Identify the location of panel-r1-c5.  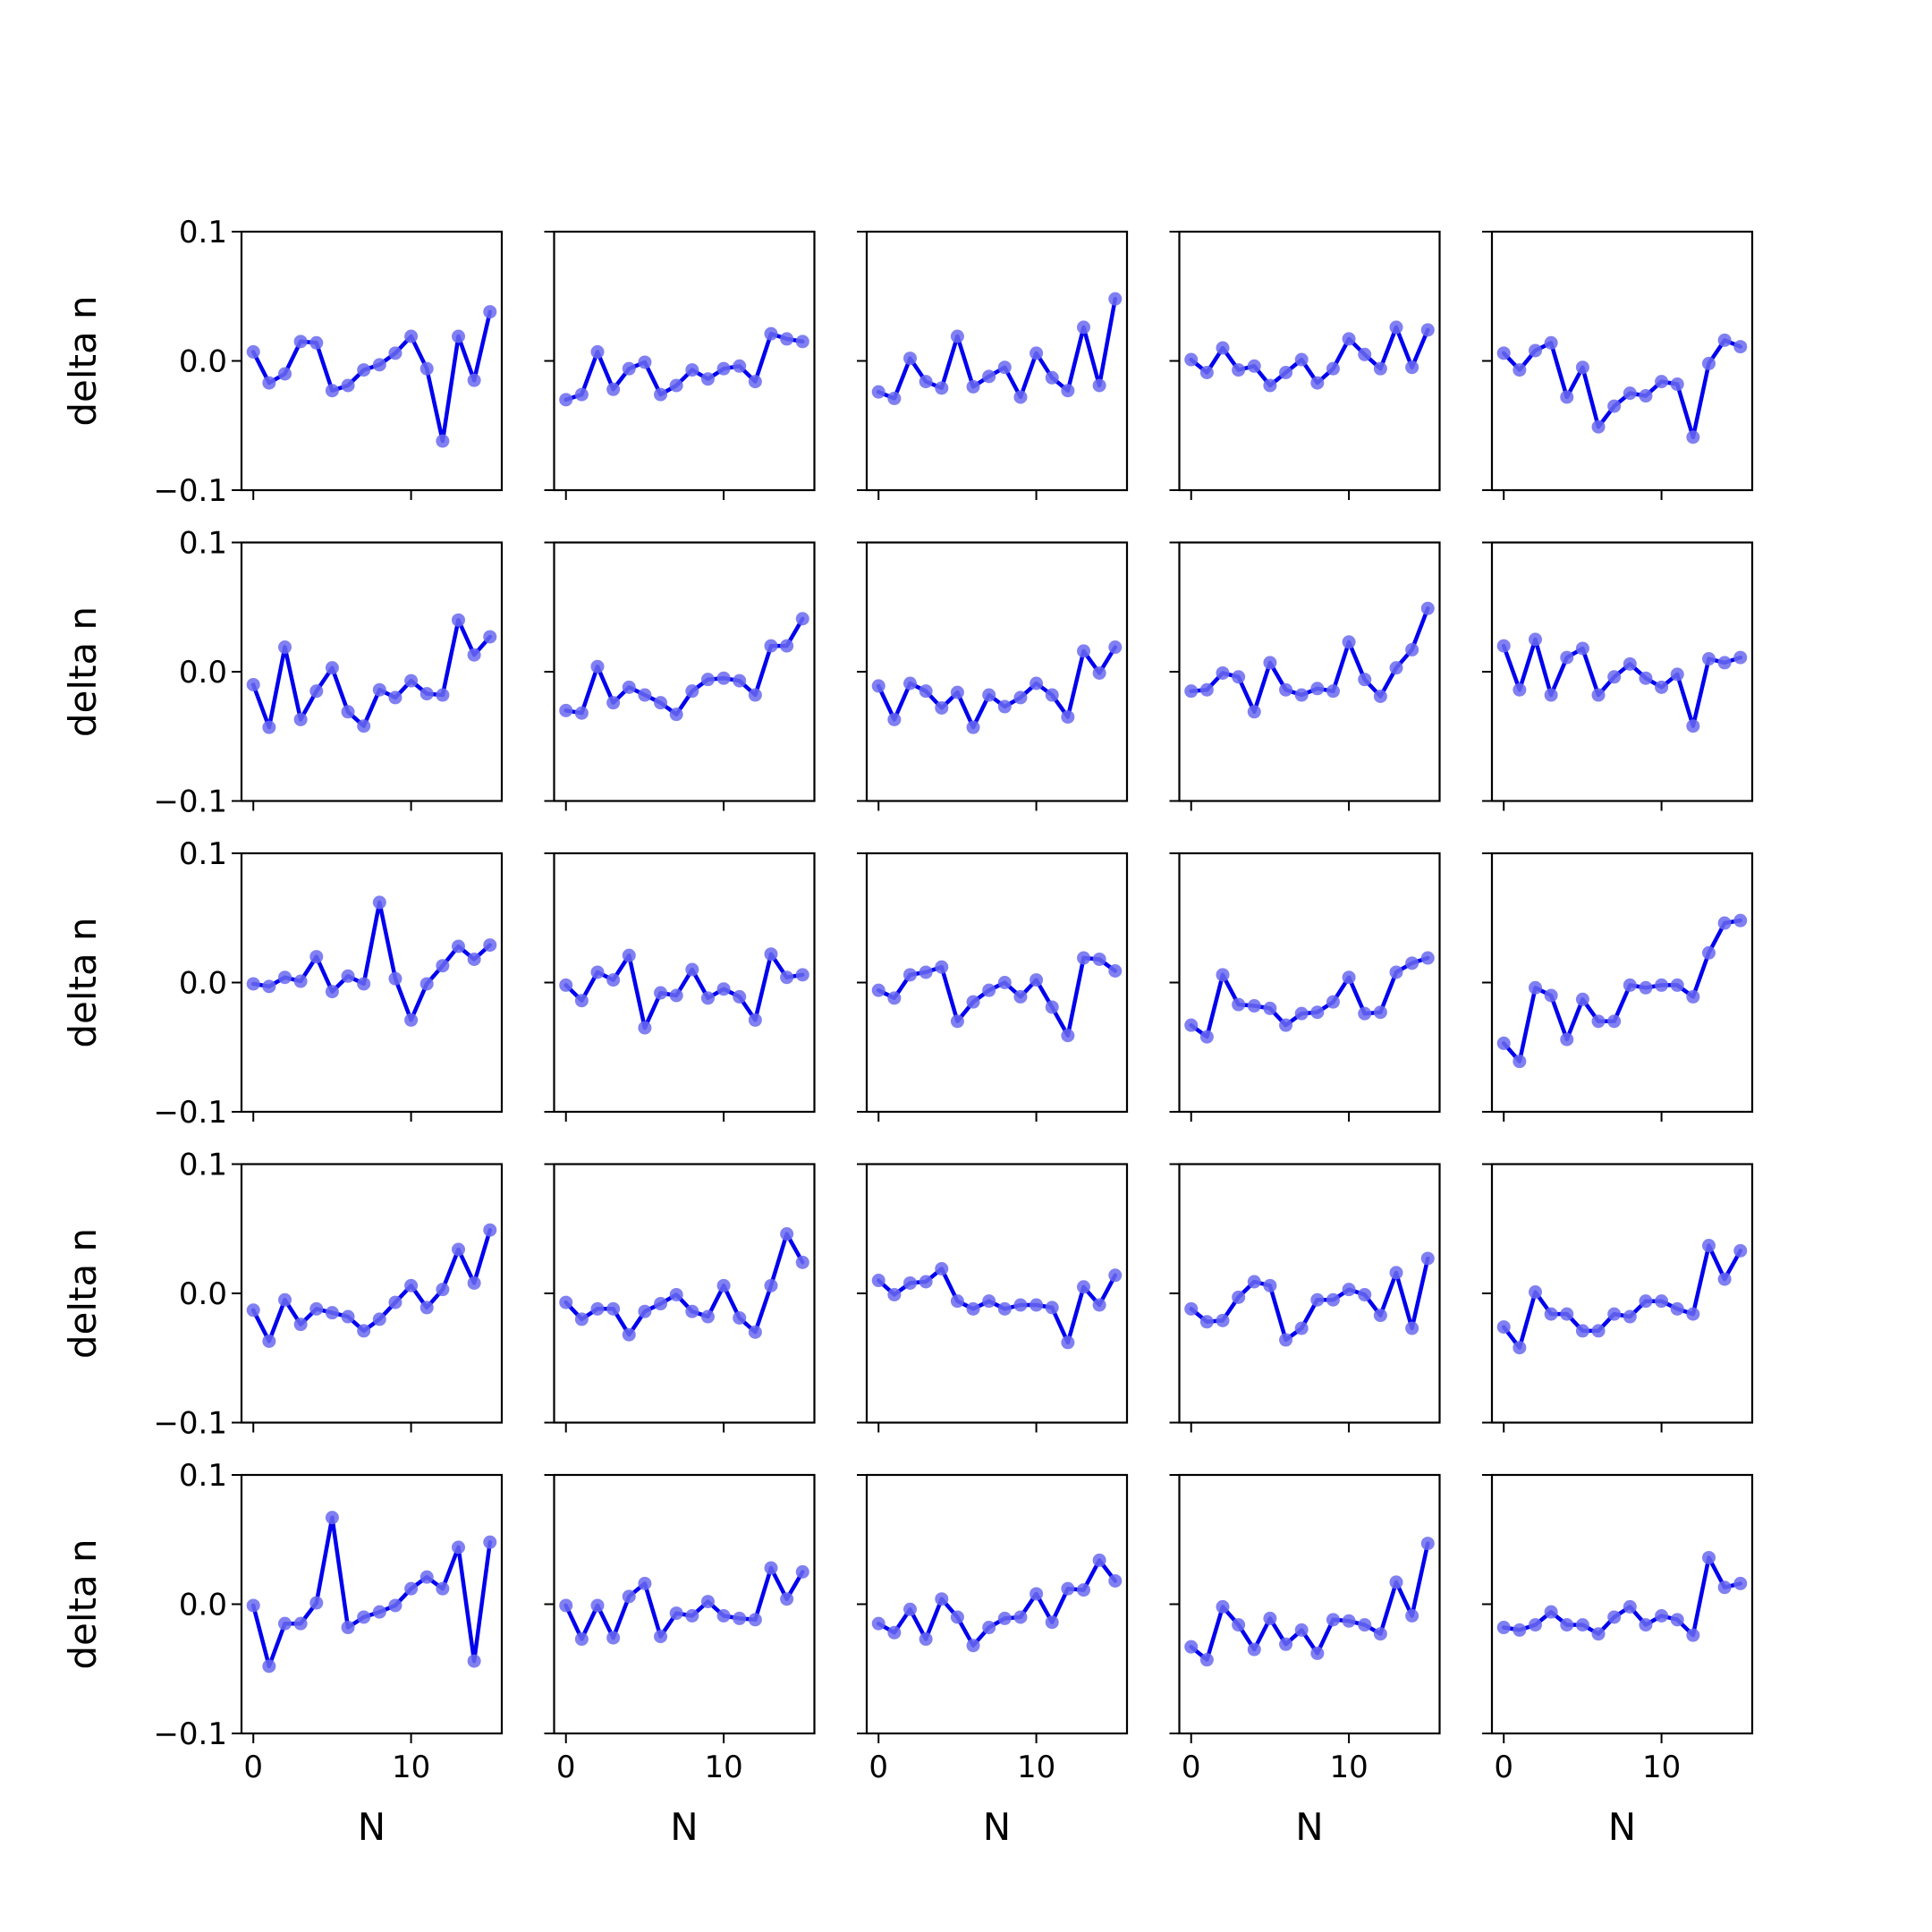
(1618, 365).